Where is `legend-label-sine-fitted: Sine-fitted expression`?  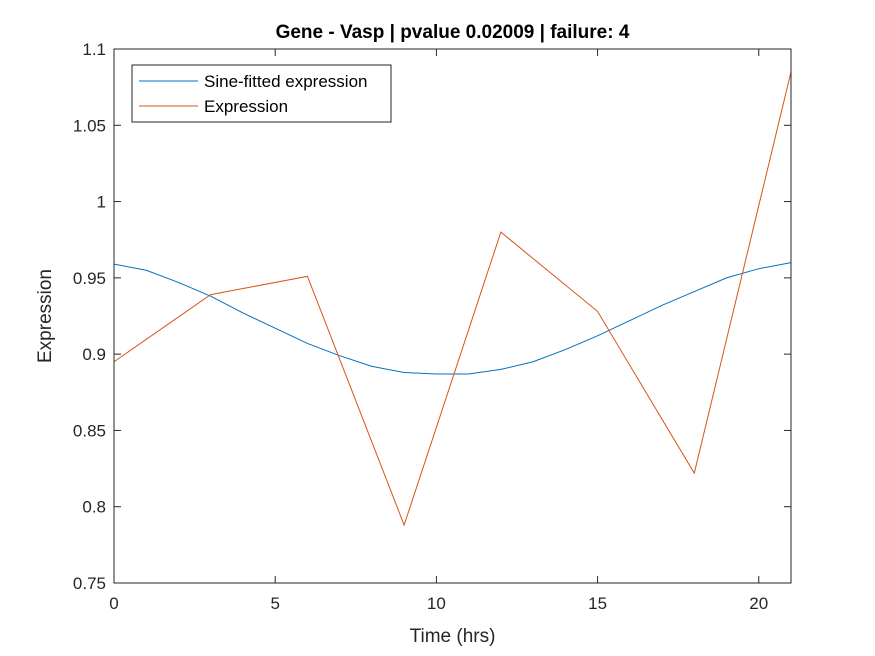
legend-label-sine-fitted: Sine-fitted expression is located at coordinates (285, 81).